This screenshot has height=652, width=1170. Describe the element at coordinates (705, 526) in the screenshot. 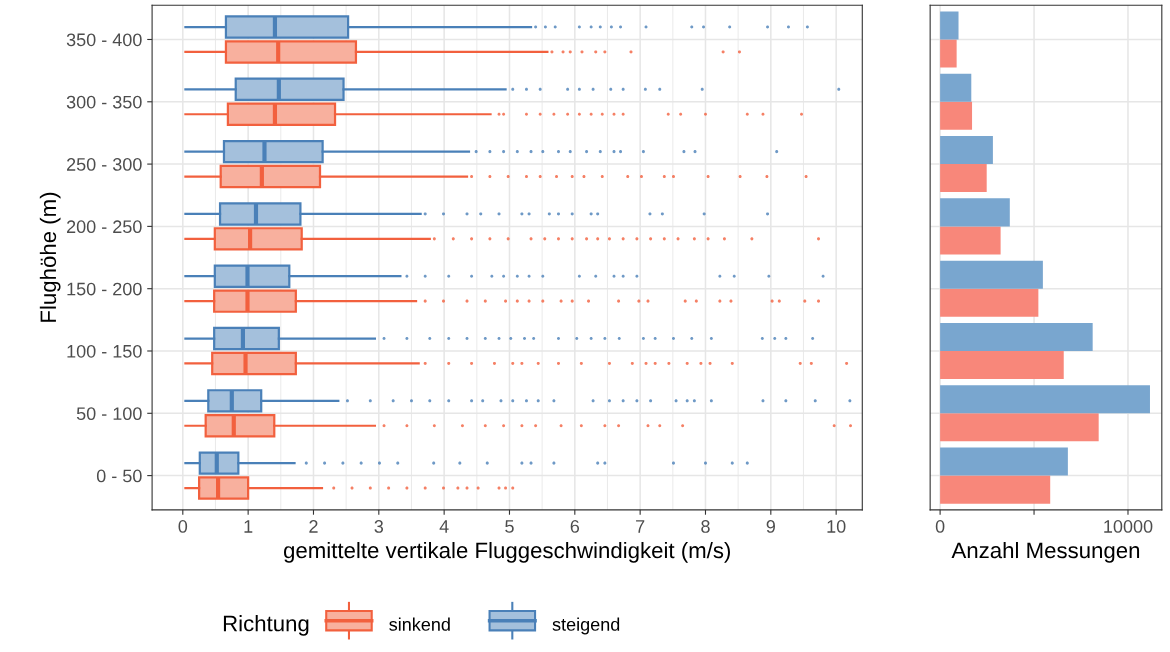

I see `x-tick-label: 8` at that location.